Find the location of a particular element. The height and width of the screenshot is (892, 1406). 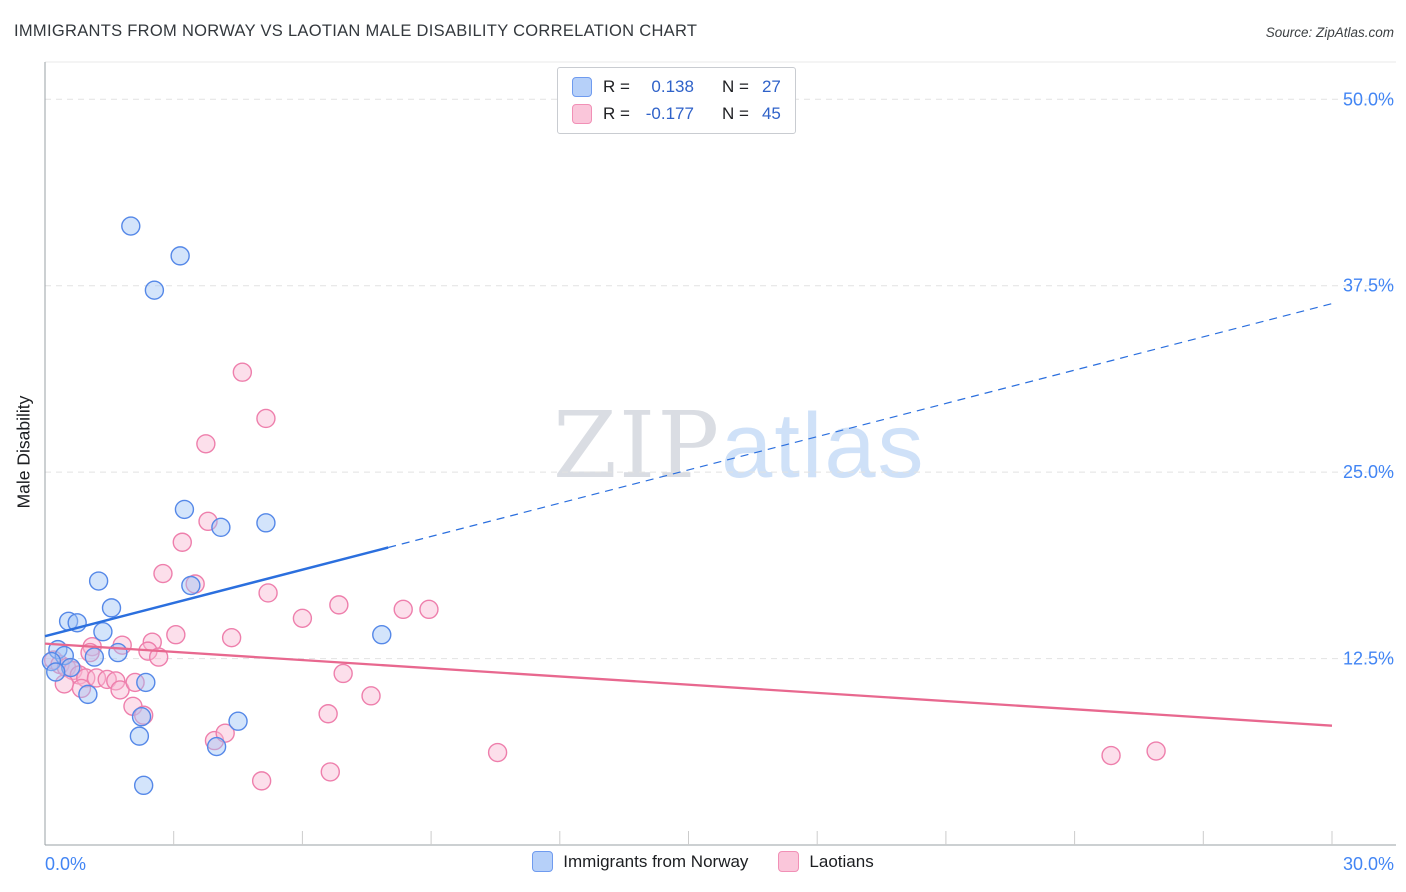

legend-item-norway: Immigrants from Norway is located at coordinates (640, 861).